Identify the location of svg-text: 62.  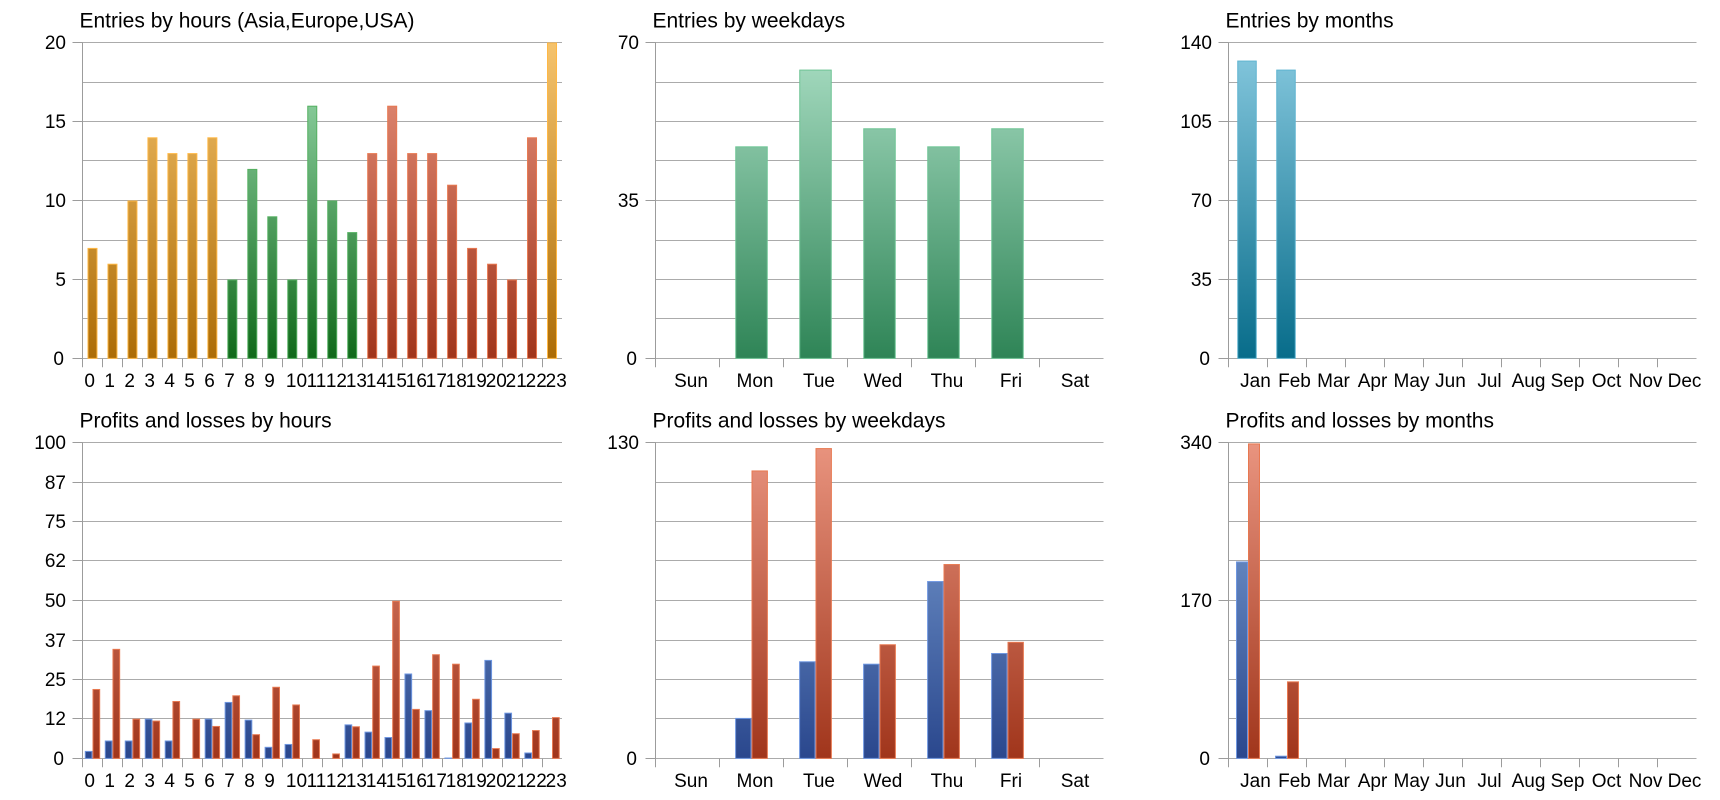
(55, 561).